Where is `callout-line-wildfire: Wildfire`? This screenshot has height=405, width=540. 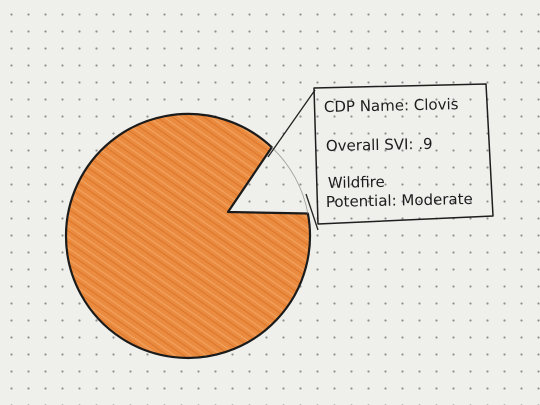
callout-line-wildfire: Wildfire is located at coordinates (356, 182).